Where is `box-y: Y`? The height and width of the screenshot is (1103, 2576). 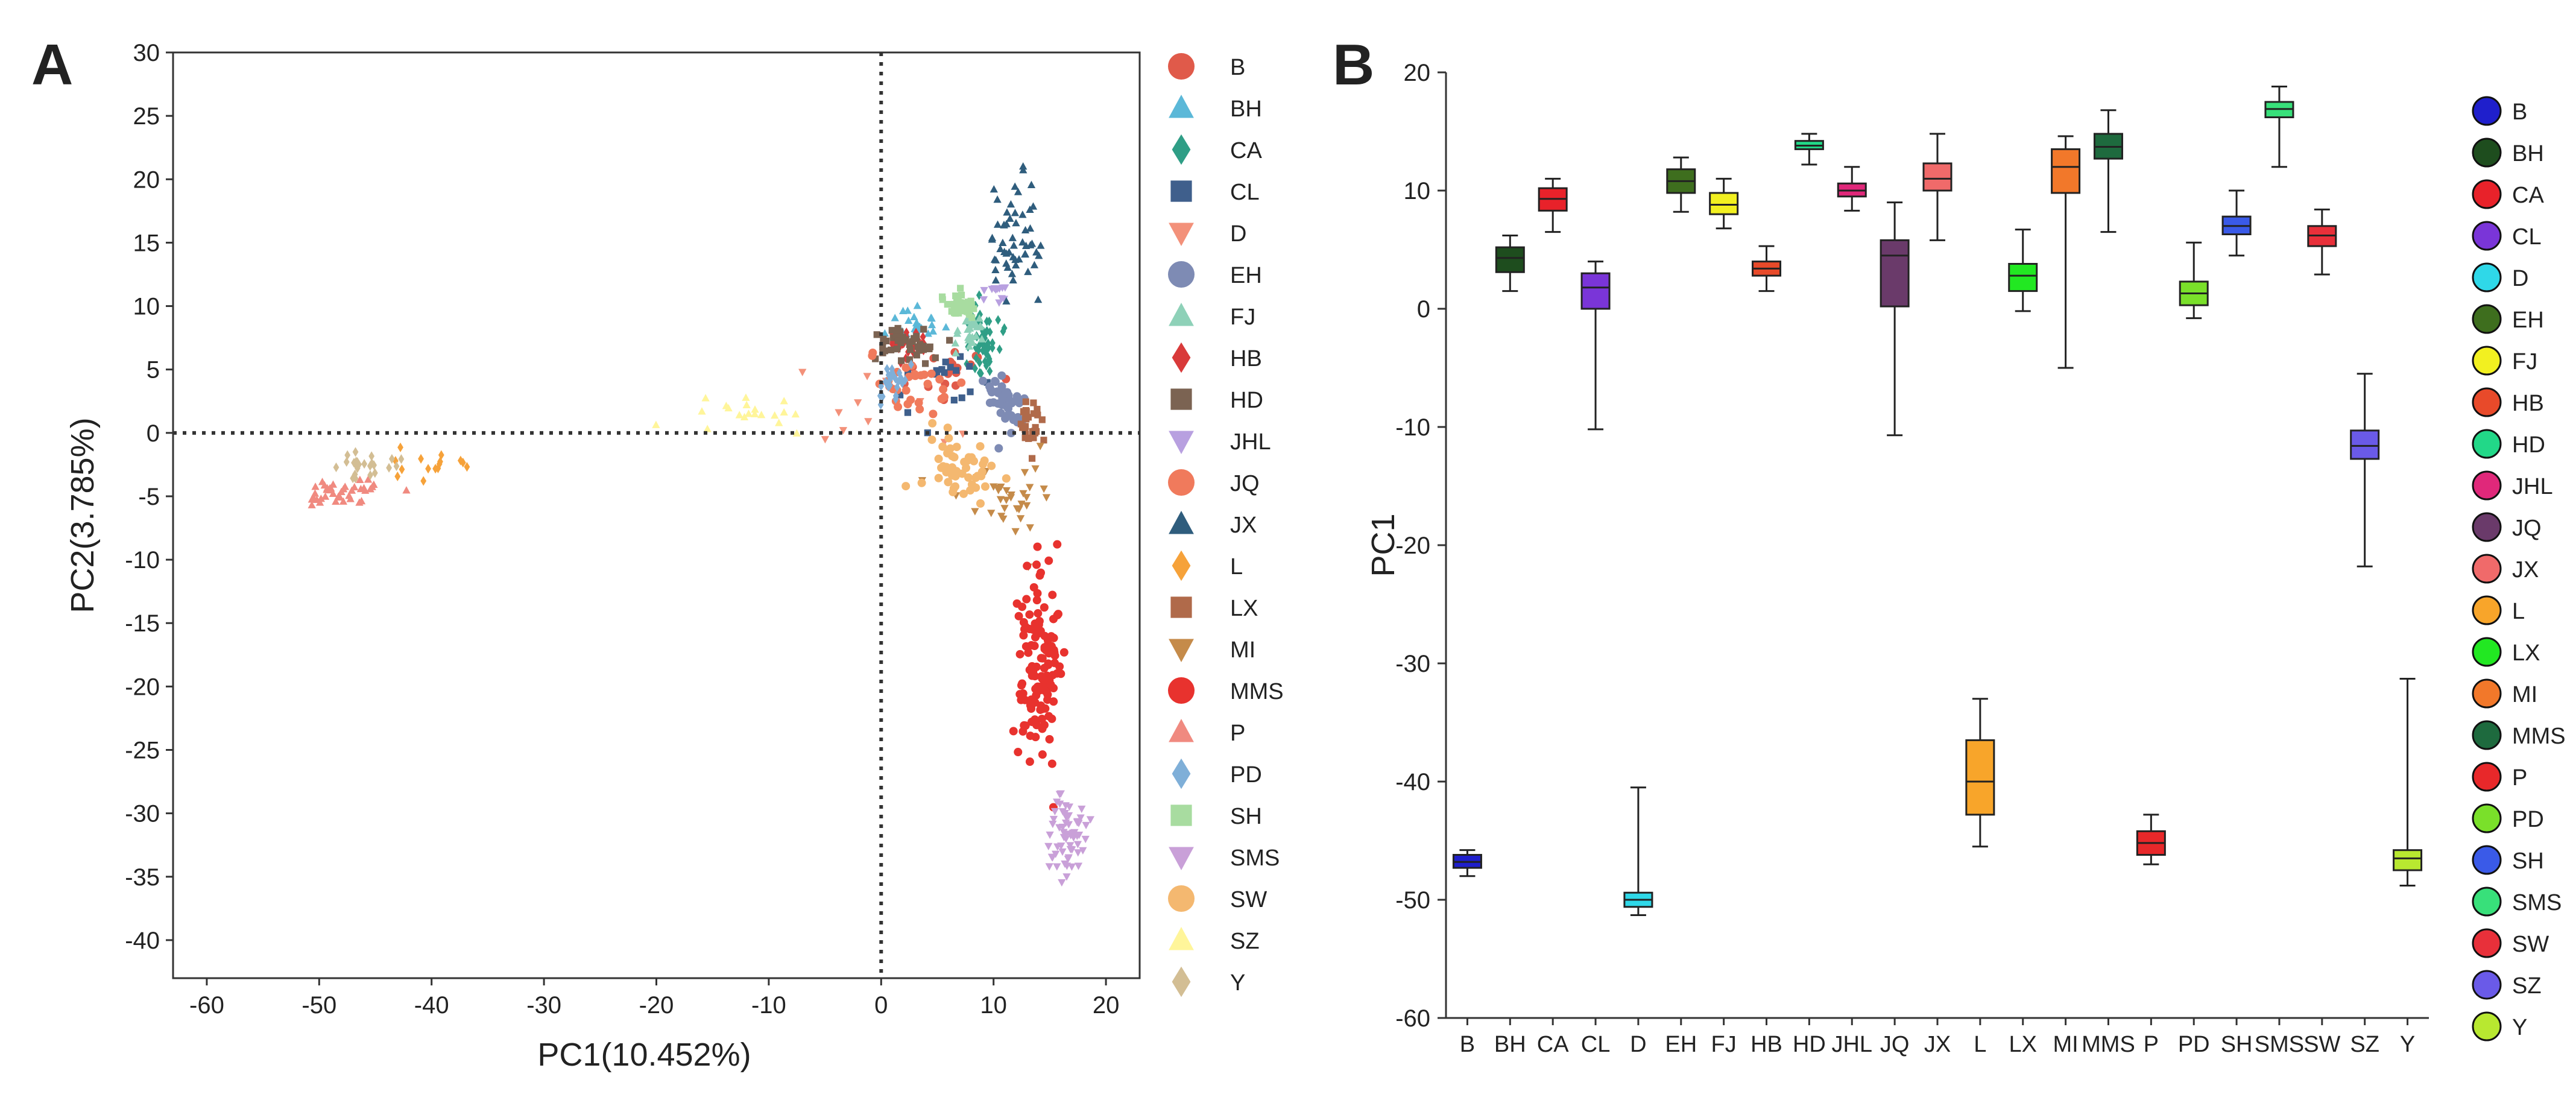
box-y: Y is located at coordinates (2408, 867).